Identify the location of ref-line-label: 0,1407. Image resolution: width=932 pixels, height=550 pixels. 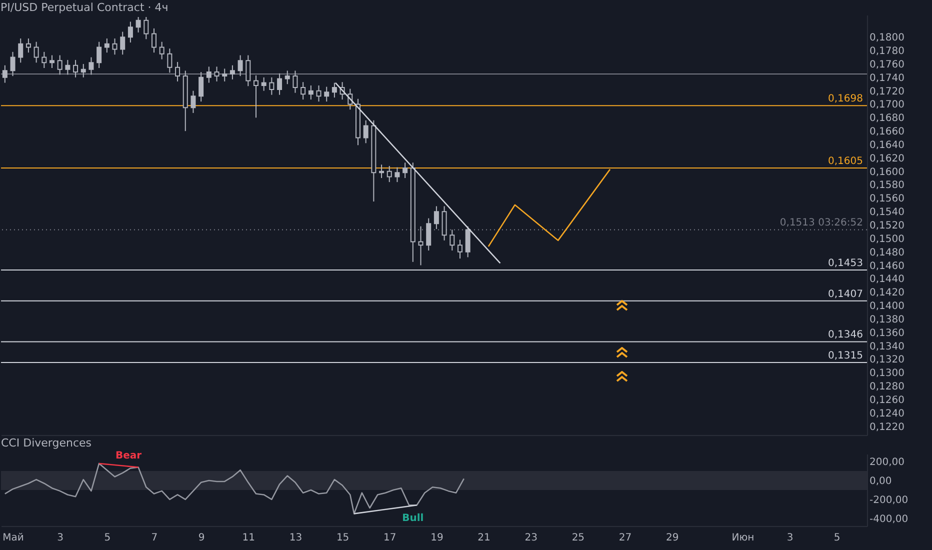
(845, 294).